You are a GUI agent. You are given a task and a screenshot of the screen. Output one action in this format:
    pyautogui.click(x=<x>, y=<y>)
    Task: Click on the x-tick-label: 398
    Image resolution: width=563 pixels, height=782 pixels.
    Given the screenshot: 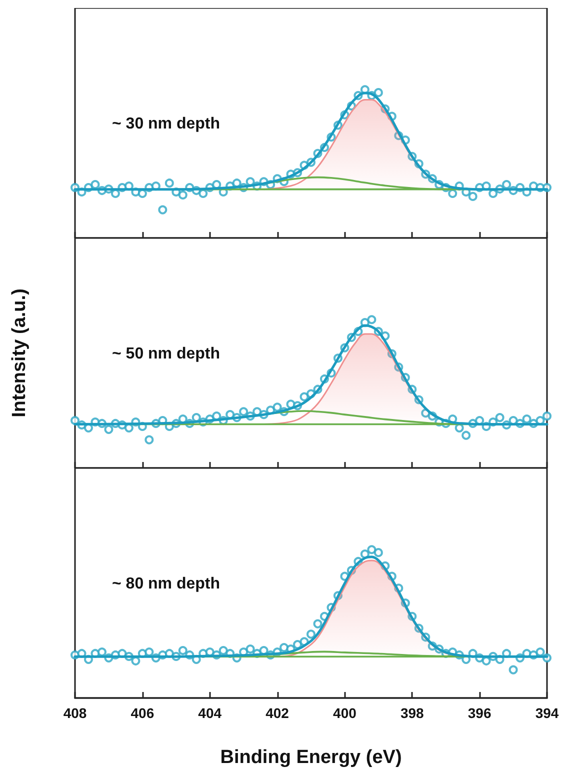 What is the action you would take?
    pyautogui.click(x=412, y=713)
    